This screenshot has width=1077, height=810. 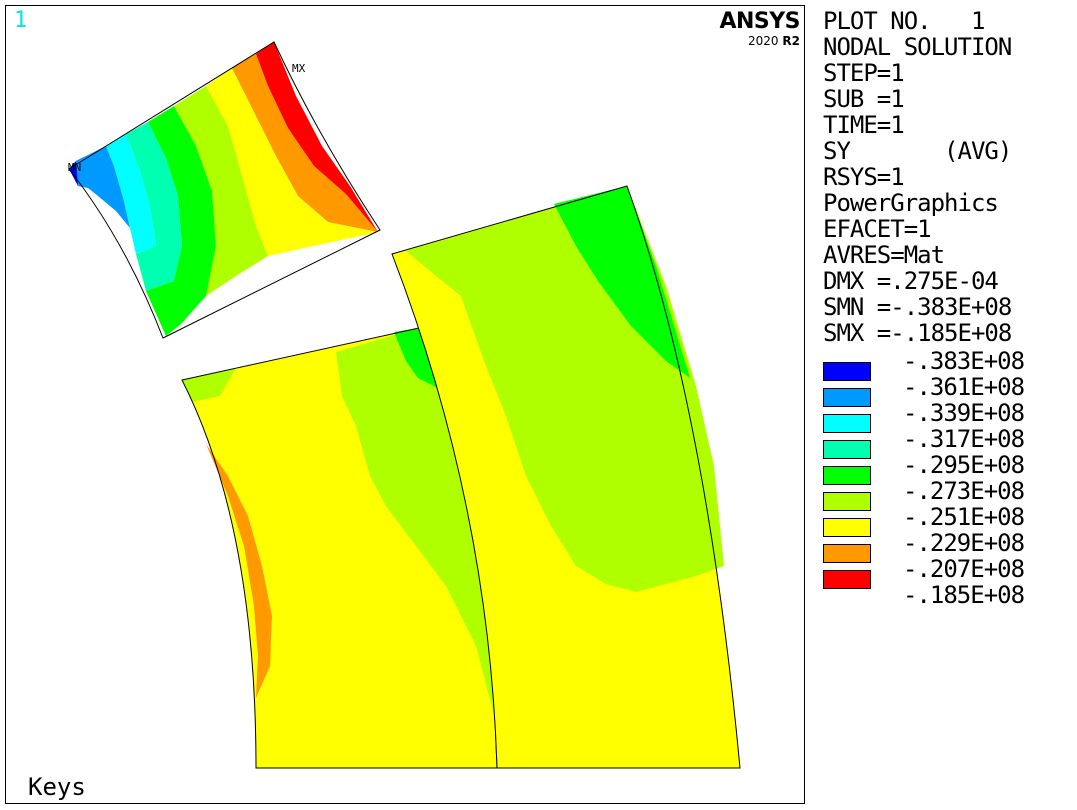 What do you see at coordinates (209, 385) in the screenshot?
I see `left-block-lime-corner` at bounding box center [209, 385].